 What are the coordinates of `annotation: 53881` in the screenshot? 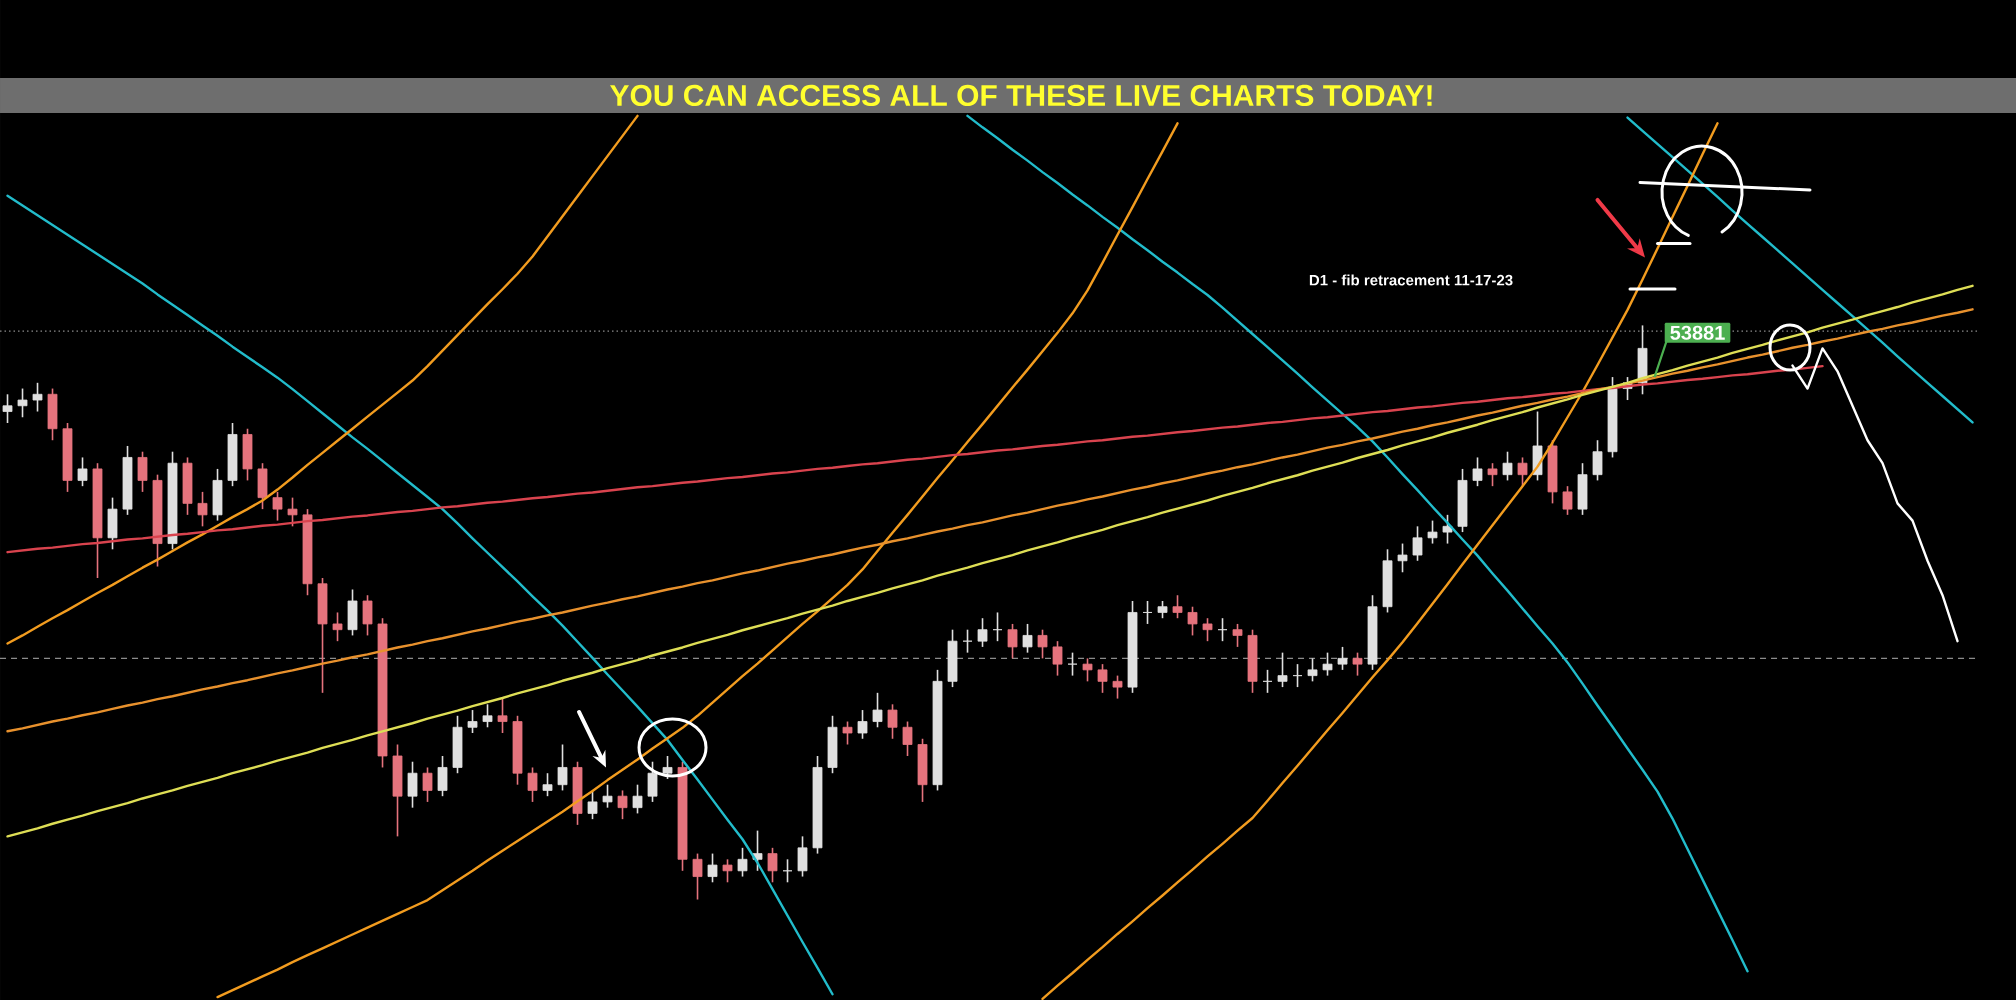 It's located at (1697, 332).